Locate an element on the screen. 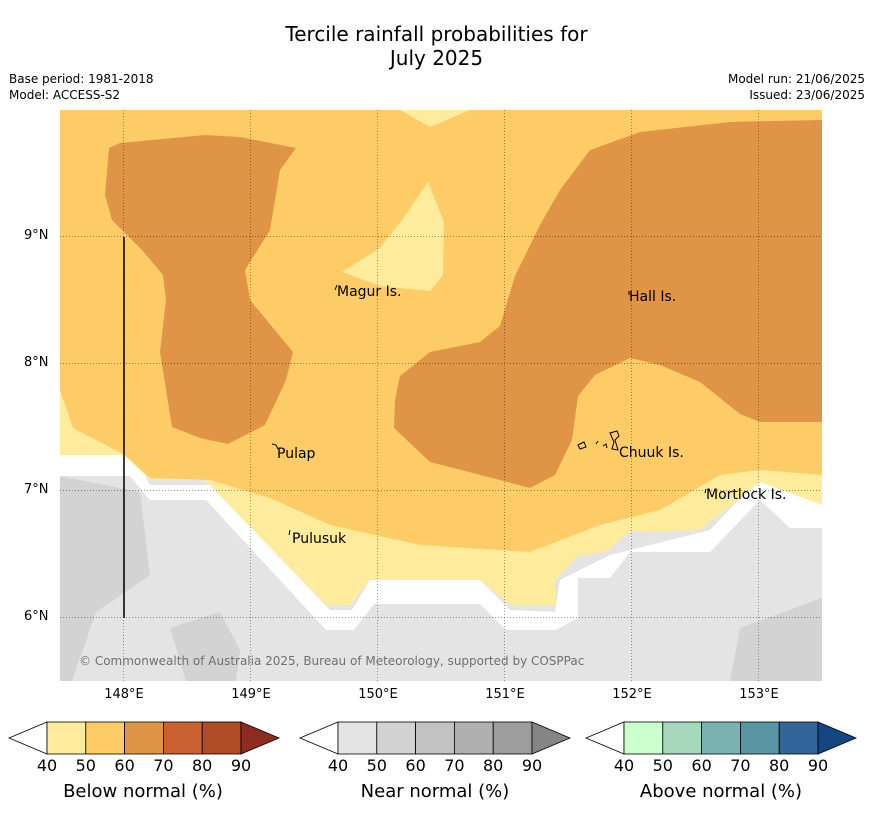 The image size is (873, 816). colorbars is located at coordinates (432, 738).